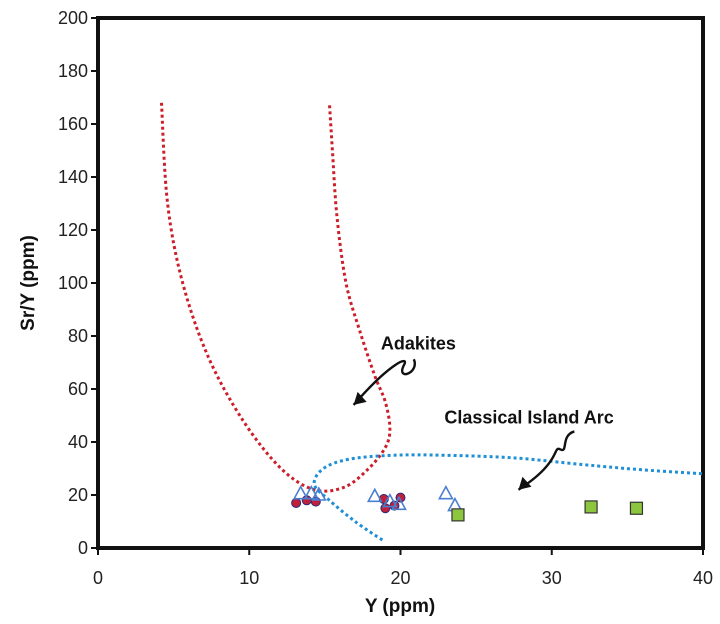  Describe the element at coordinates (78, 389) in the screenshot. I see `y-tick-label: 60` at that location.